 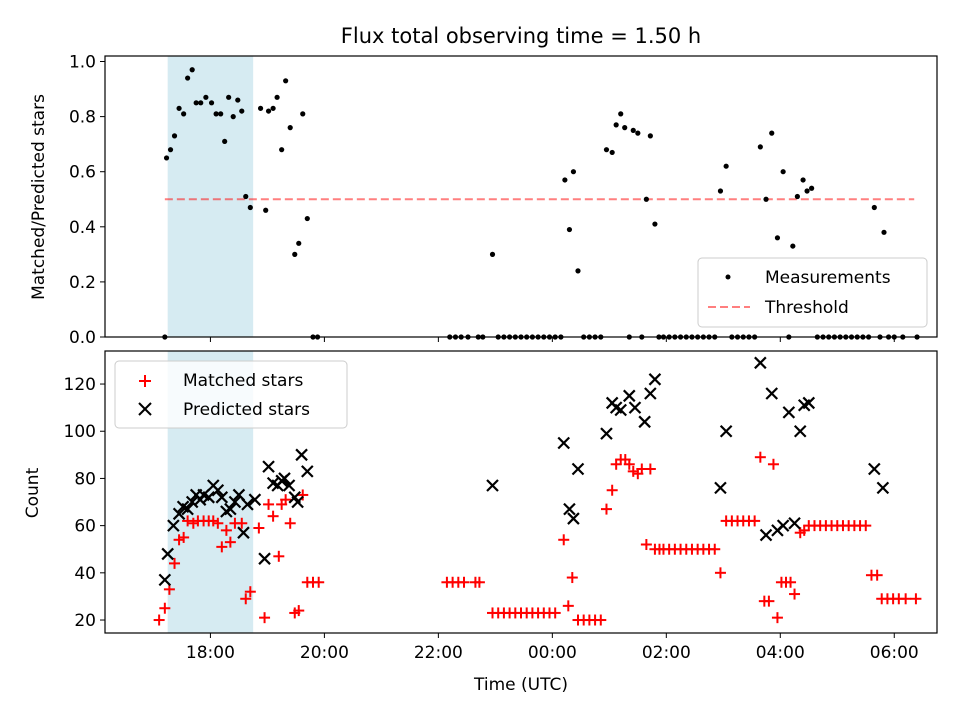 What do you see at coordinates (80, 432) in the screenshot?
I see `bottom-y-tick-label: 100` at bounding box center [80, 432].